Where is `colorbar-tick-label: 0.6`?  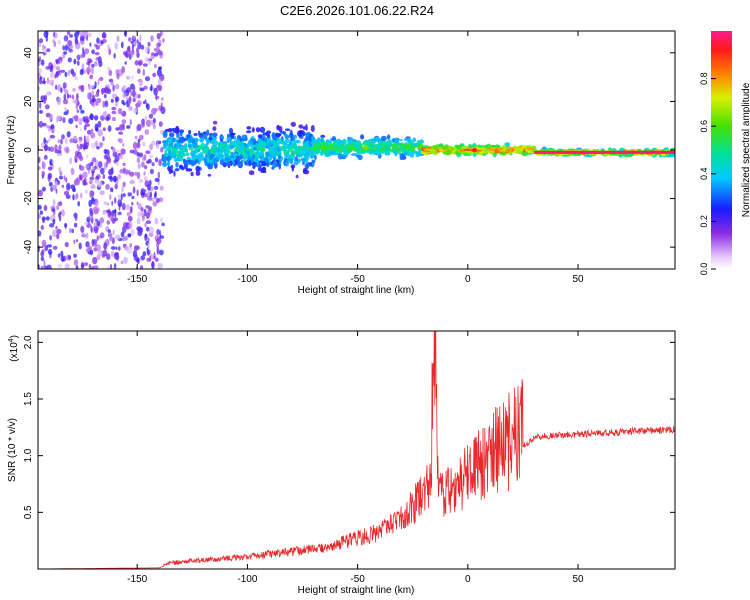 colorbar-tick-label: 0.6 is located at coordinates (704, 126).